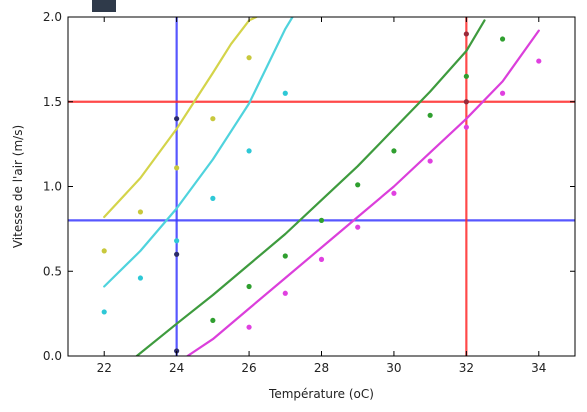 This screenshot has width=587, height=412. What do you see at coordinates (52, 356) in the screenshot?
I see `y-tick-label: 0.0` at bounding box center [52, 356].